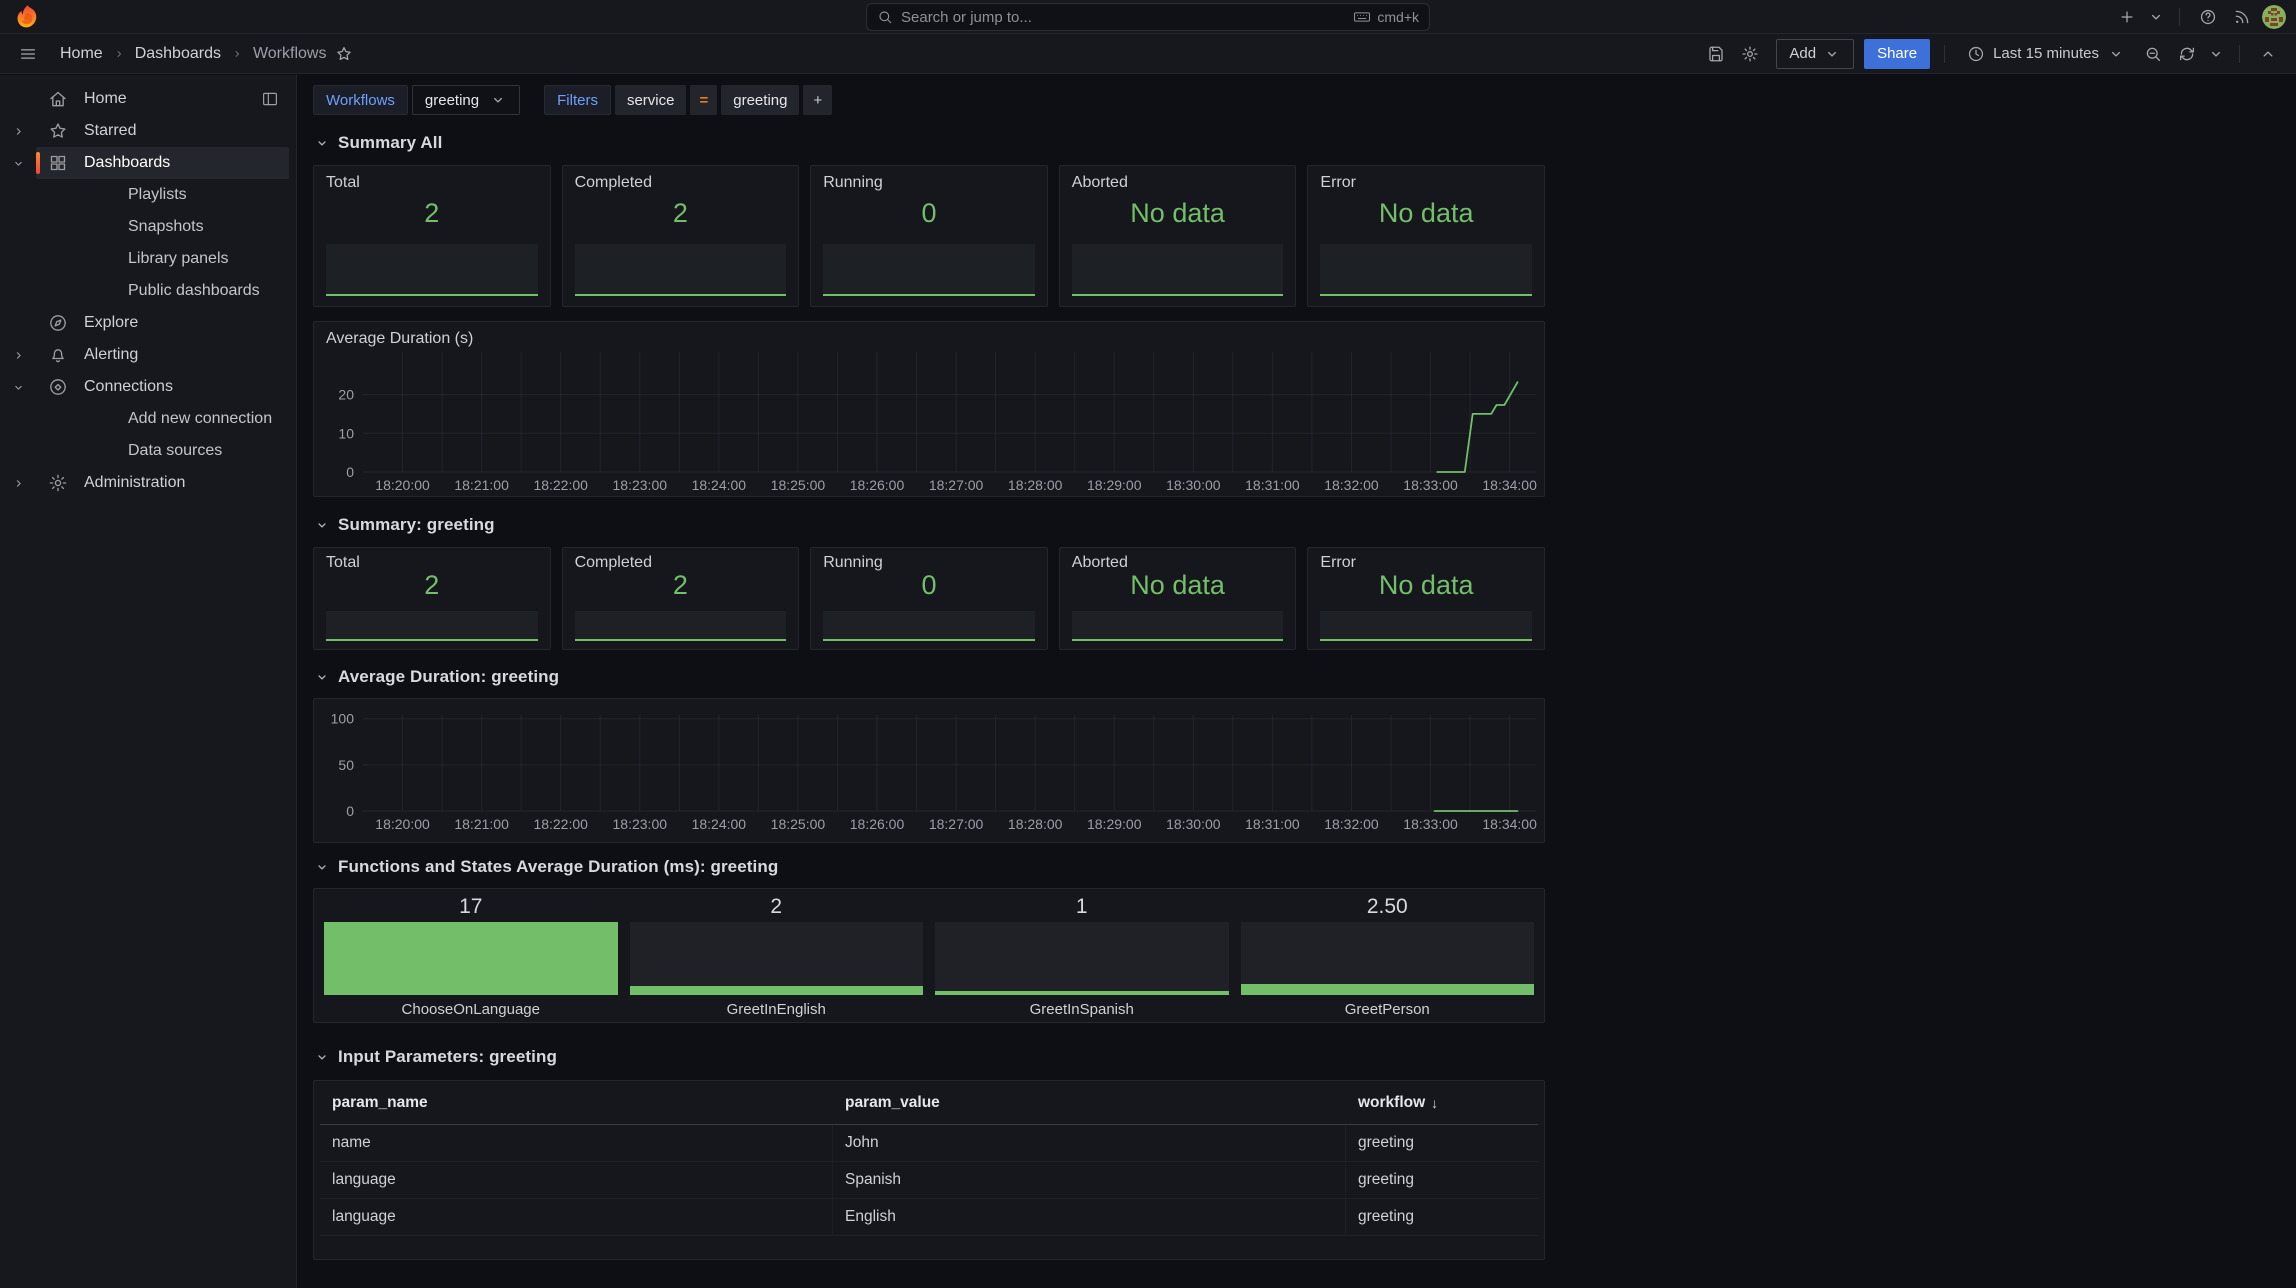 The width and height of the screenshot is (2296, 1288). Describe the element at coordinates (289, 53) in the screenshot. I see `breadcrumb-item: Workflows` at that location.